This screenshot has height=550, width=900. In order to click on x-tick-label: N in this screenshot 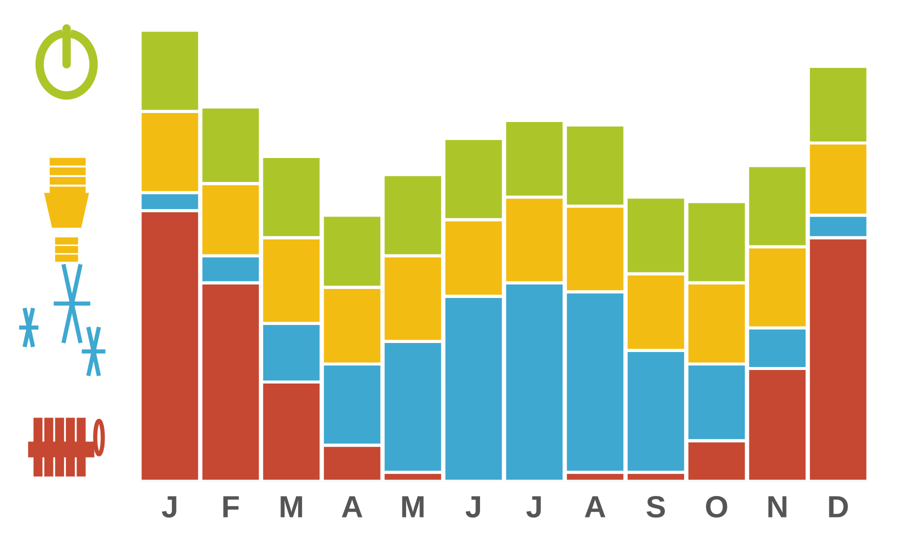, I will do `click(777, 507)`.